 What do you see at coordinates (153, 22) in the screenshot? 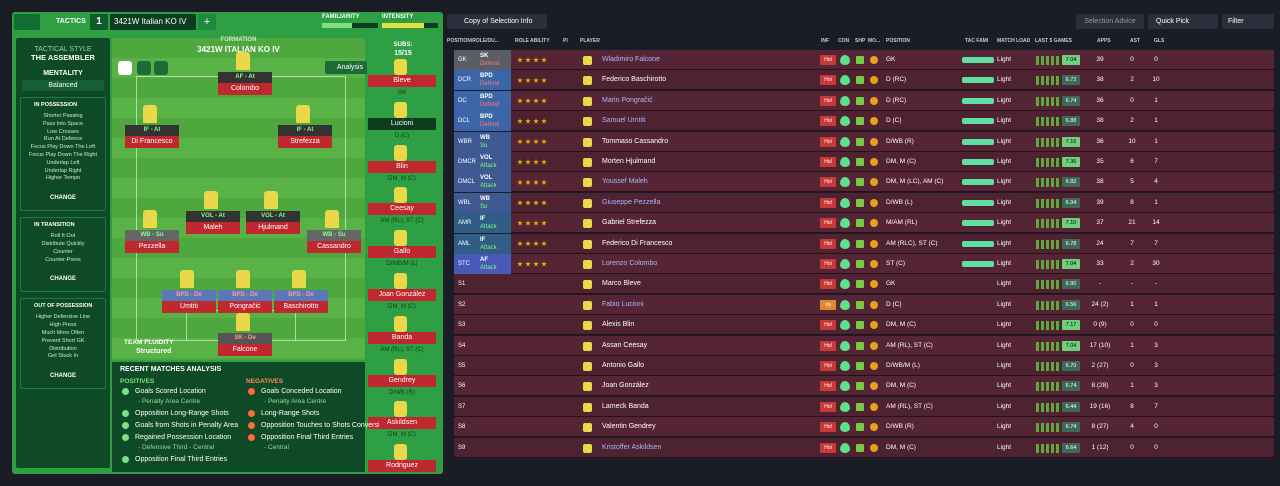
I see `tactic-name: 3421W Italian KO IV` at bounding box center [153, 22].